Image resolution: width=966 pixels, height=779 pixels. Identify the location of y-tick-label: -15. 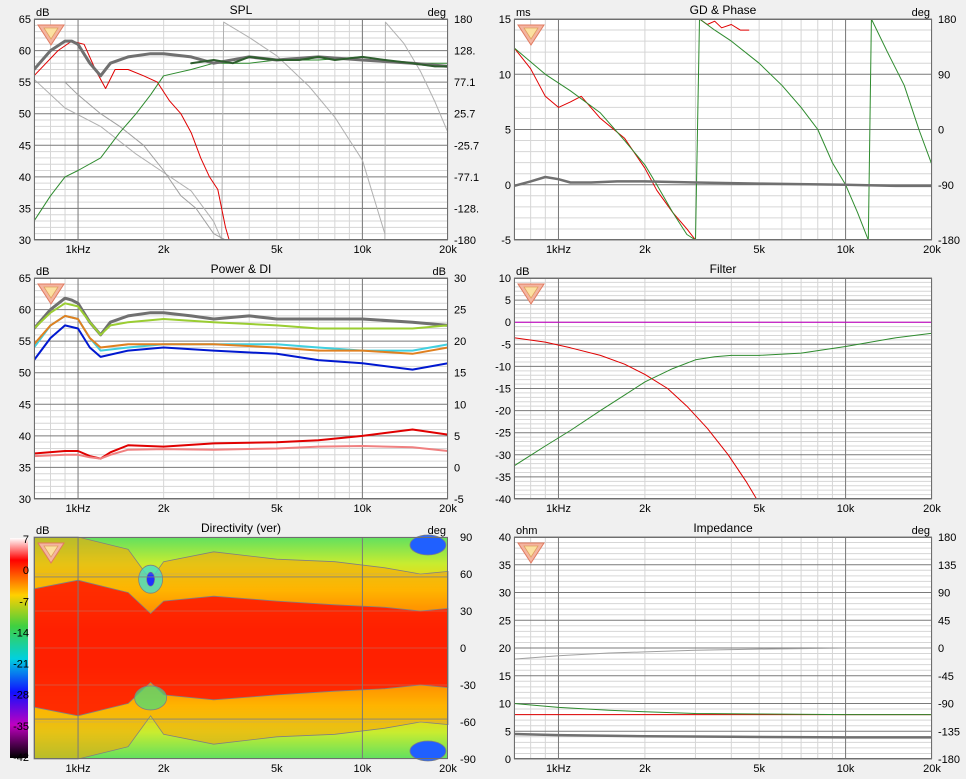
(503, 390).